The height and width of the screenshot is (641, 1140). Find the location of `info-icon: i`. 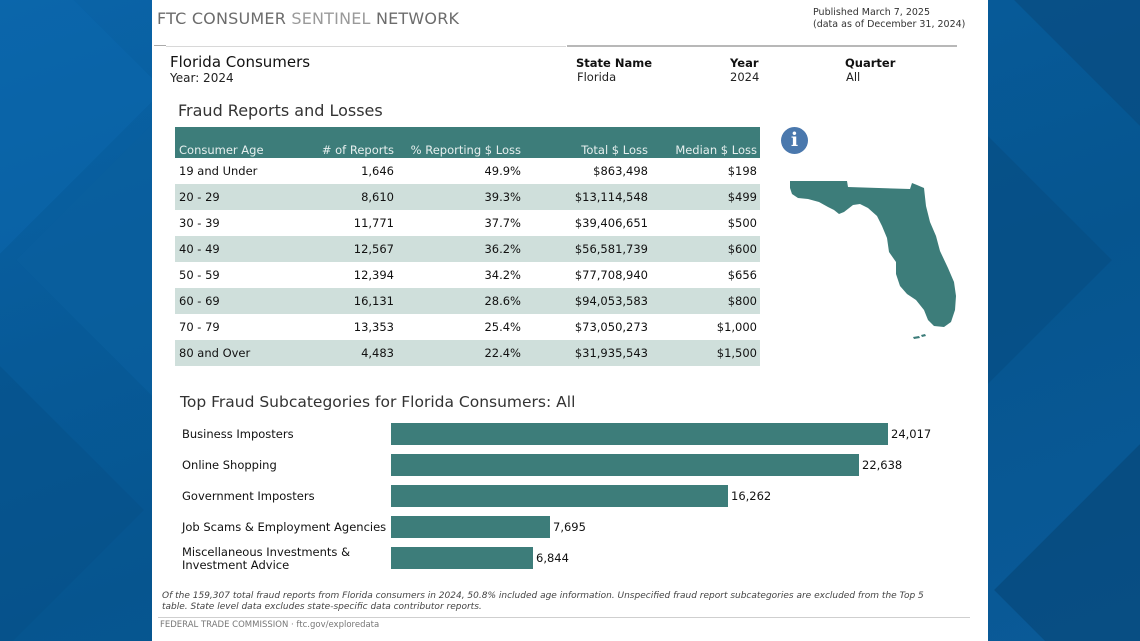

info-icon: i is located at coordinates (794, 140).